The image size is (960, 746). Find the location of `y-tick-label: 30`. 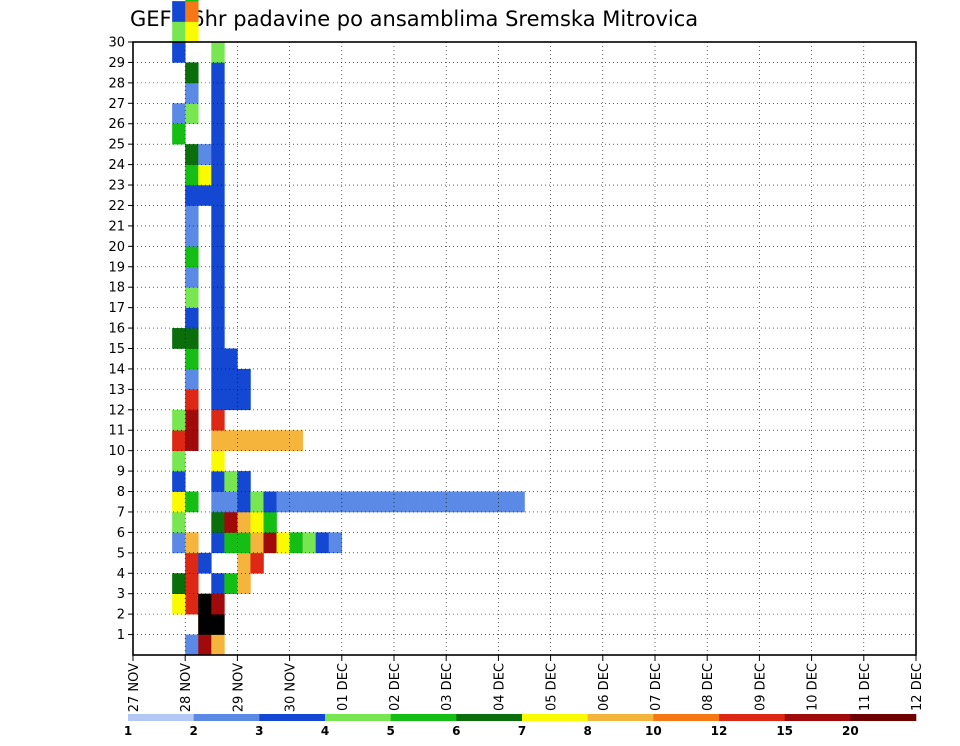

y-tick-label: 30 is located at coordinates (116, 43).